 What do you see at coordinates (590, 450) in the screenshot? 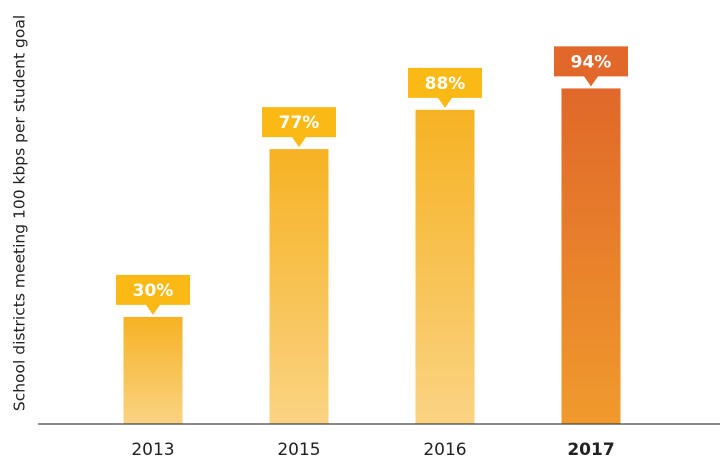
I see `x-tick-2017: 2017` at bounding box center [590, 450].